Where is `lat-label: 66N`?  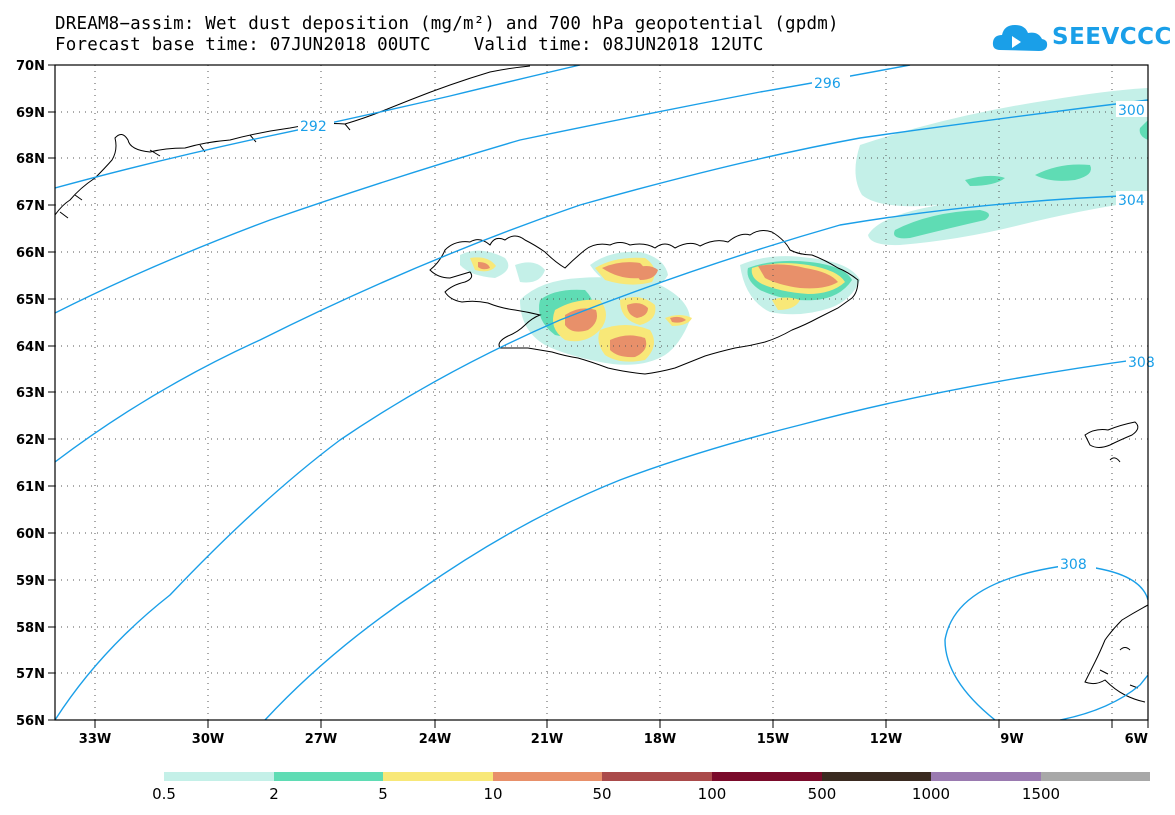 lat-label: 66N is located at coordinates (30, 253).